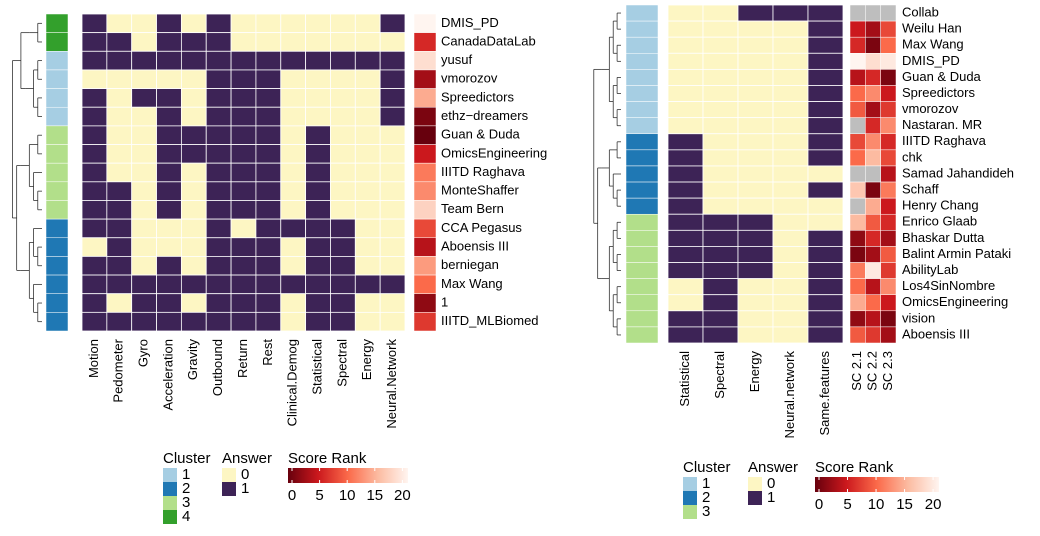 This screenshot has height=536, width=1040. I want to click on score-column-label: SC 2.3, so click(887, 371).